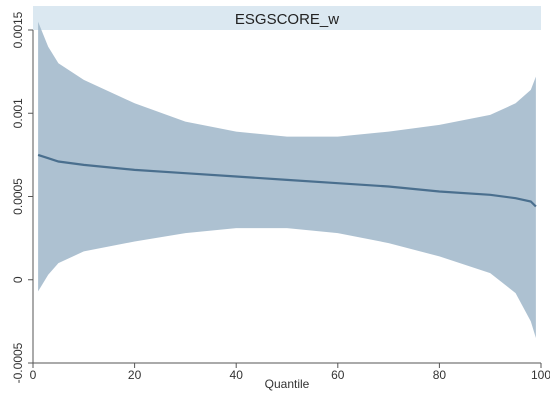 Image resolution: width=550 pixels, height=401 pixels. What do you see at coordinates (237, 375) in the screenshot?
I see `x-tick-label: 40` at bounding box center [237, 375].